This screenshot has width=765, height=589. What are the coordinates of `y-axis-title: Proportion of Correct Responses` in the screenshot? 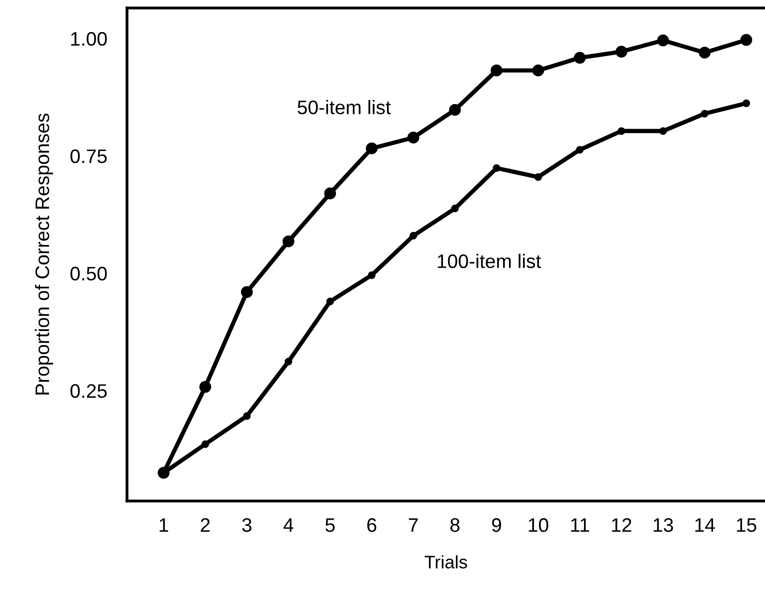 It's located at (44, 254).